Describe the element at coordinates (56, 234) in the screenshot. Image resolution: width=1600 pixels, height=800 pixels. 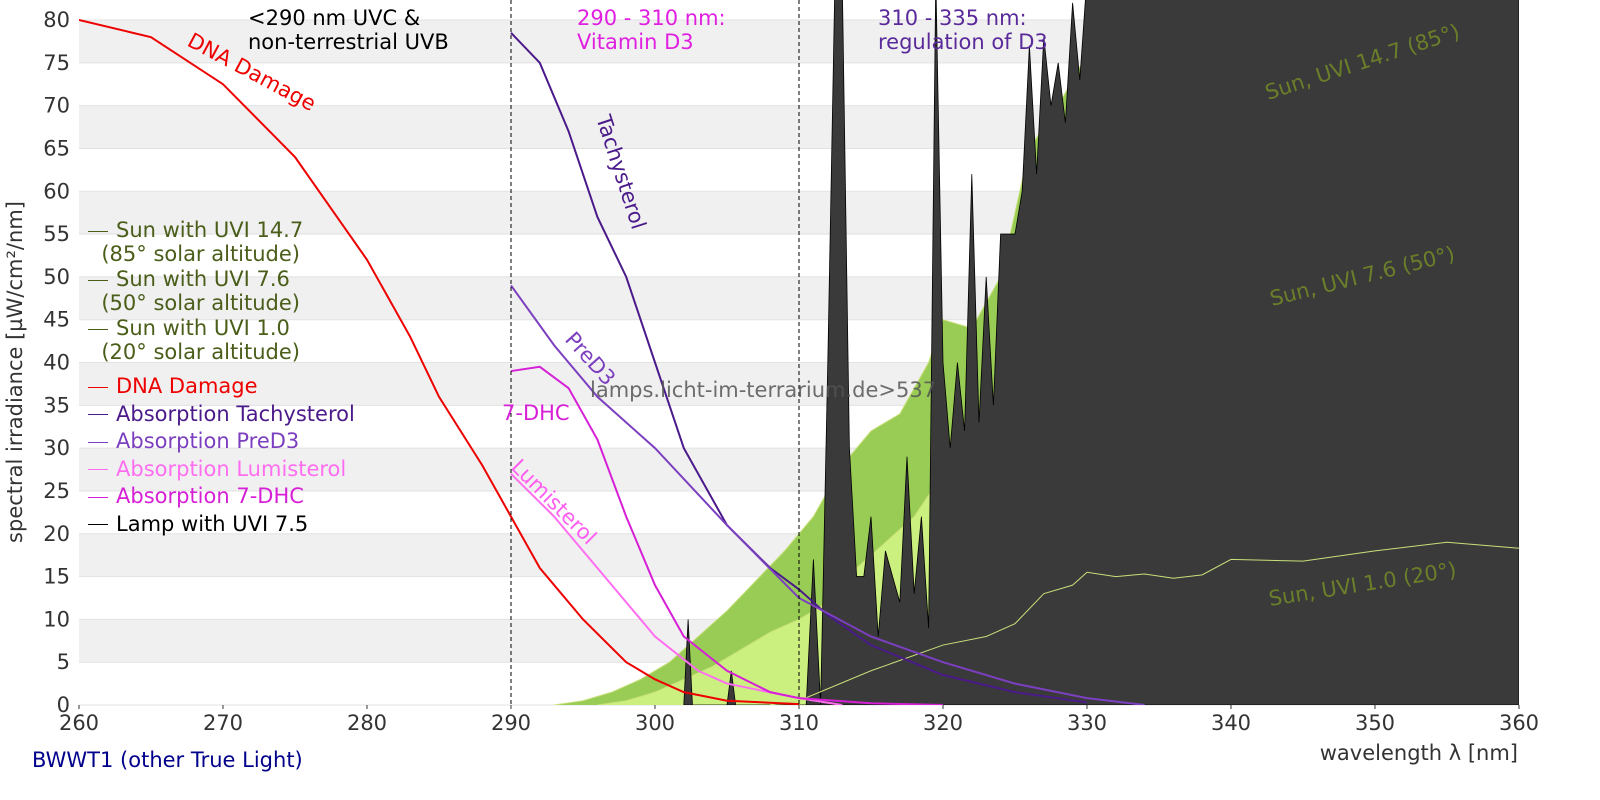
I see `y-tick-label: 55` at that location.